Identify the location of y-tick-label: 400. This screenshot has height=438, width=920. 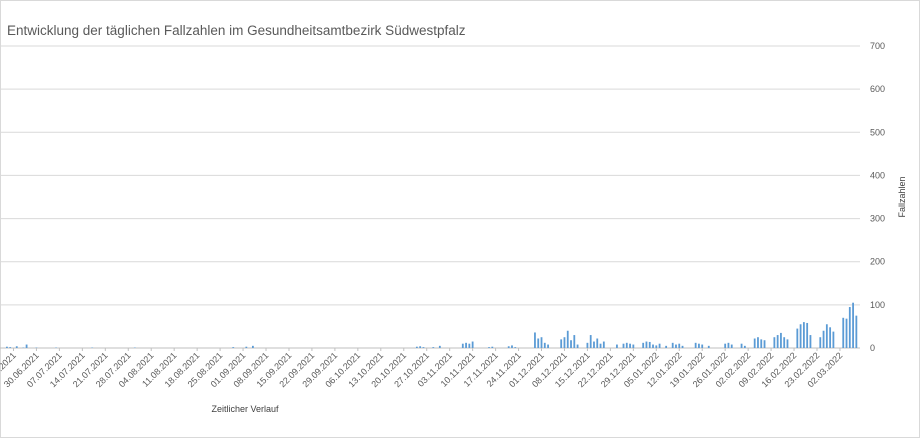
(877, 175).